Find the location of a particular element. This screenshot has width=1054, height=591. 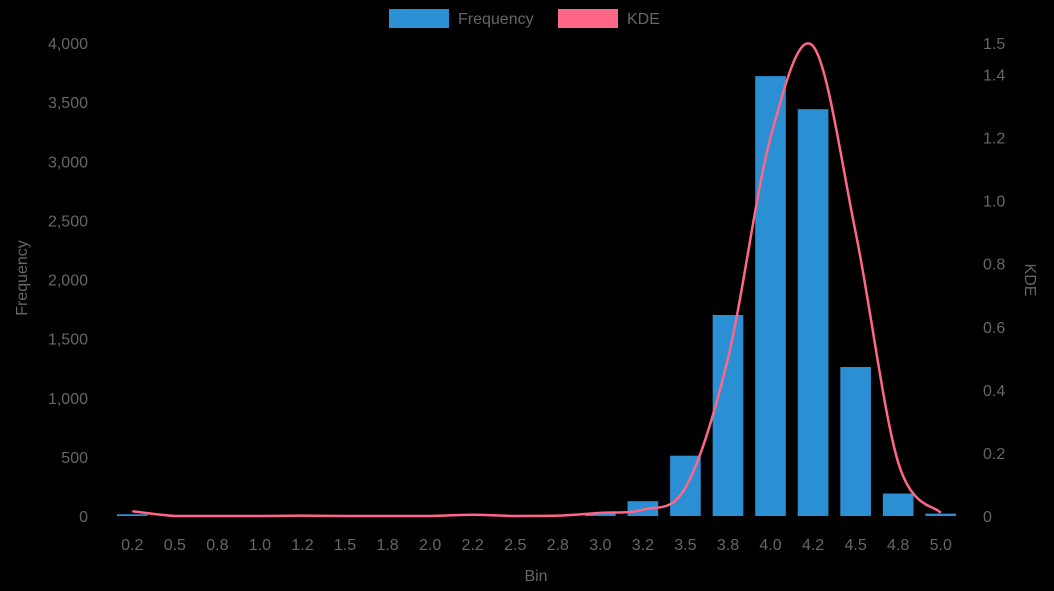

legend-label-frequency: Frequency is located at coordinates (496, 19).